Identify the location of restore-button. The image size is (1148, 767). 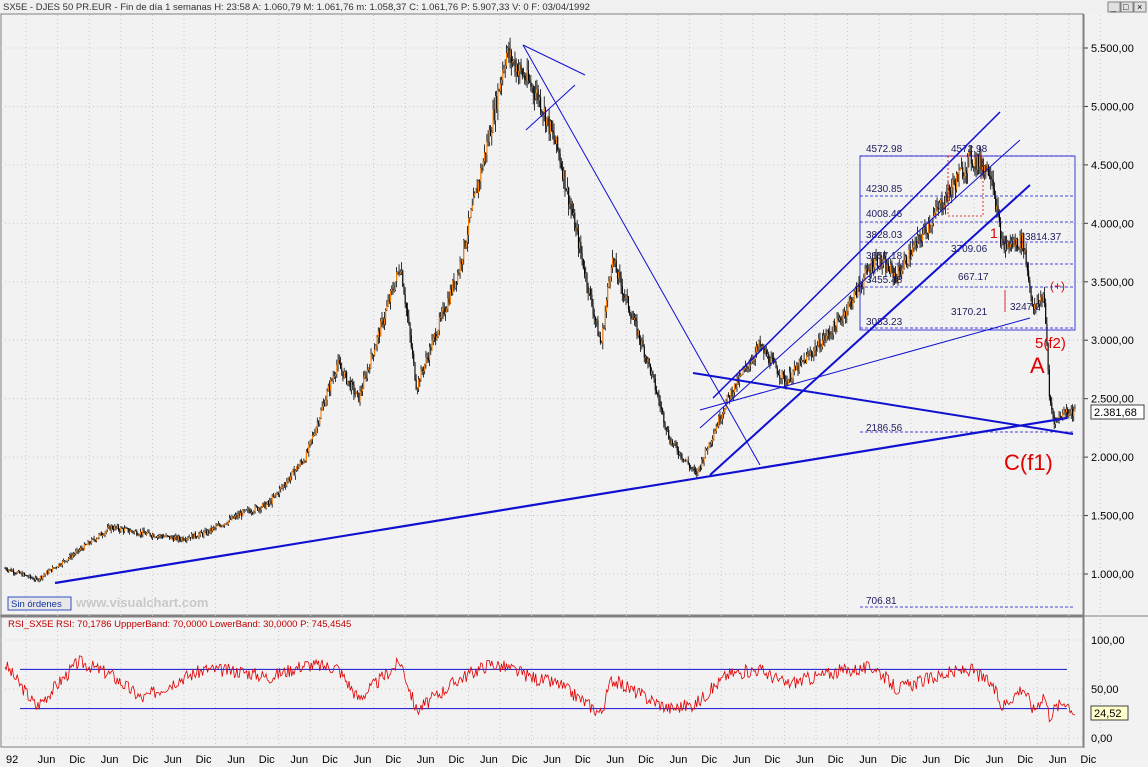
(1127, 7).